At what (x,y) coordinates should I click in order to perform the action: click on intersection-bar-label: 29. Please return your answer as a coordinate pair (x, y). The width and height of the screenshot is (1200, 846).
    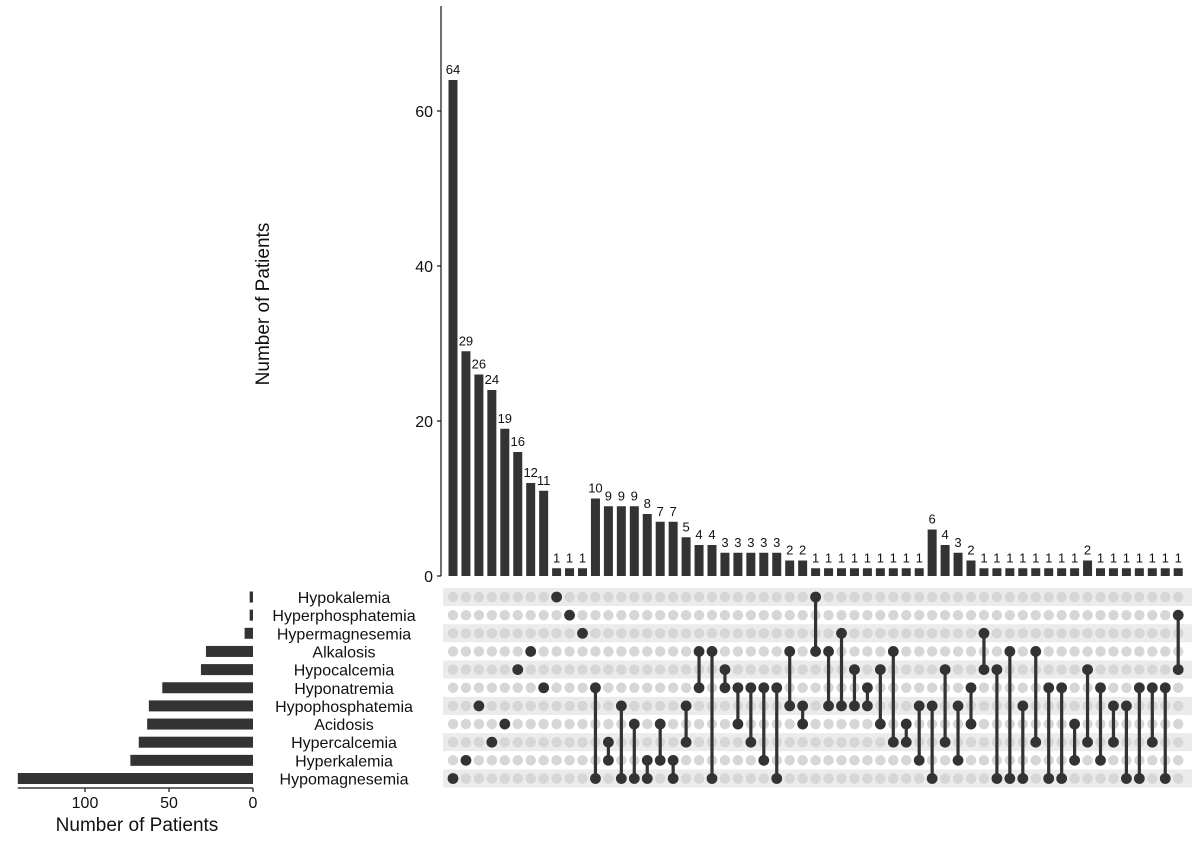
    Looking at the image, I should click on (466, 340).